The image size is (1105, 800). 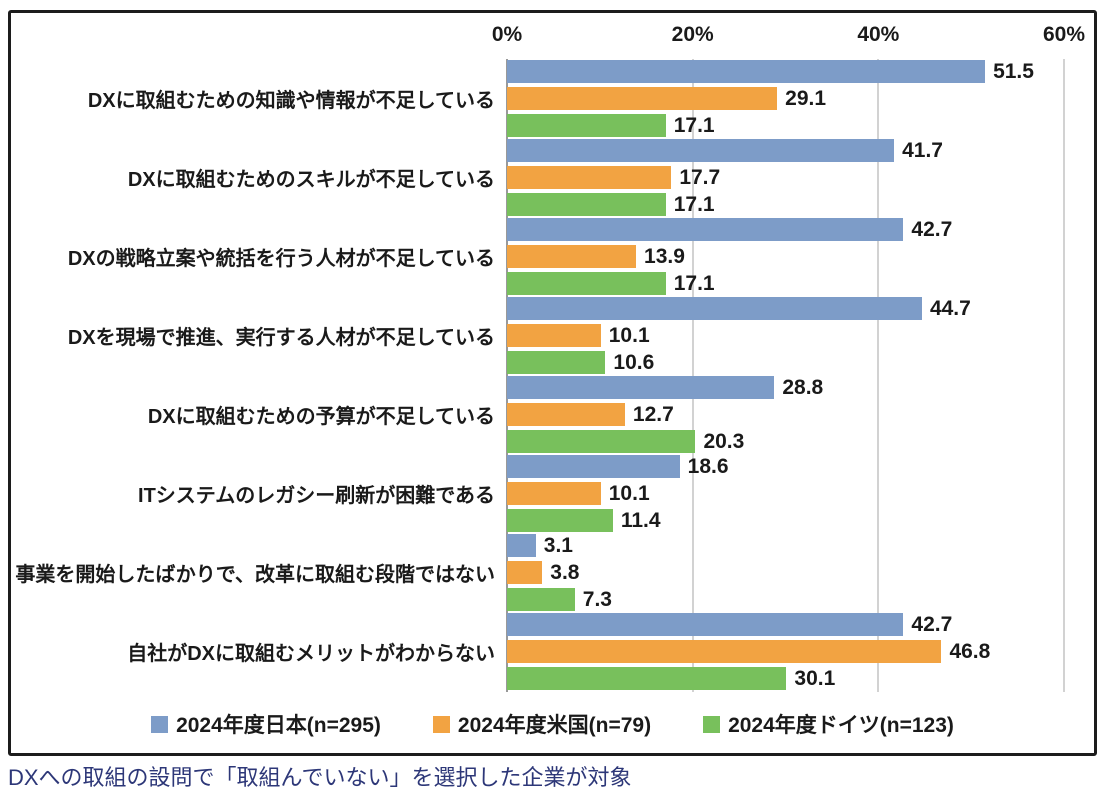 What do you see at coordinates (507, 34) in the screenshot?
I see `axis-tick-label: 0%` at bounding box center [507, 34].